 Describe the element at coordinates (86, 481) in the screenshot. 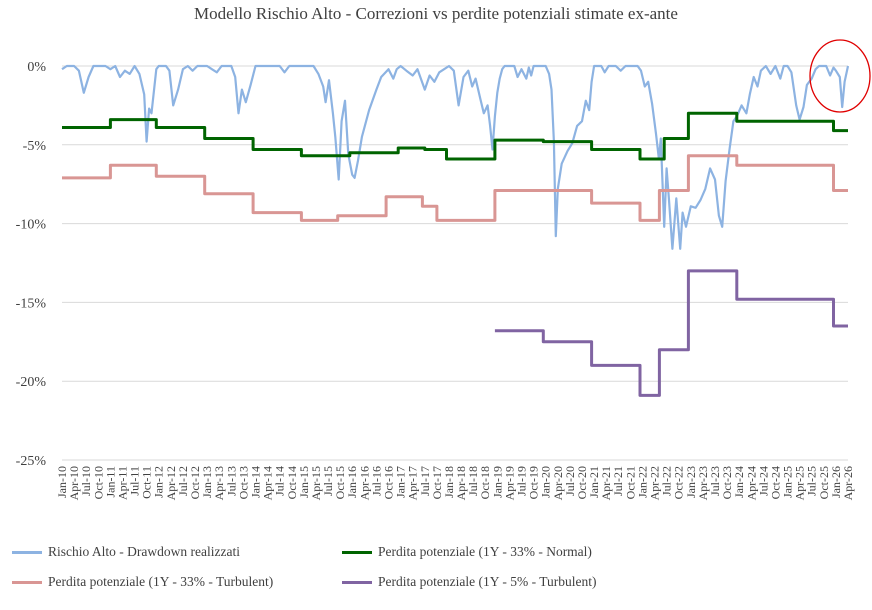

I see `x-tick-label: Jul-10` at that location.